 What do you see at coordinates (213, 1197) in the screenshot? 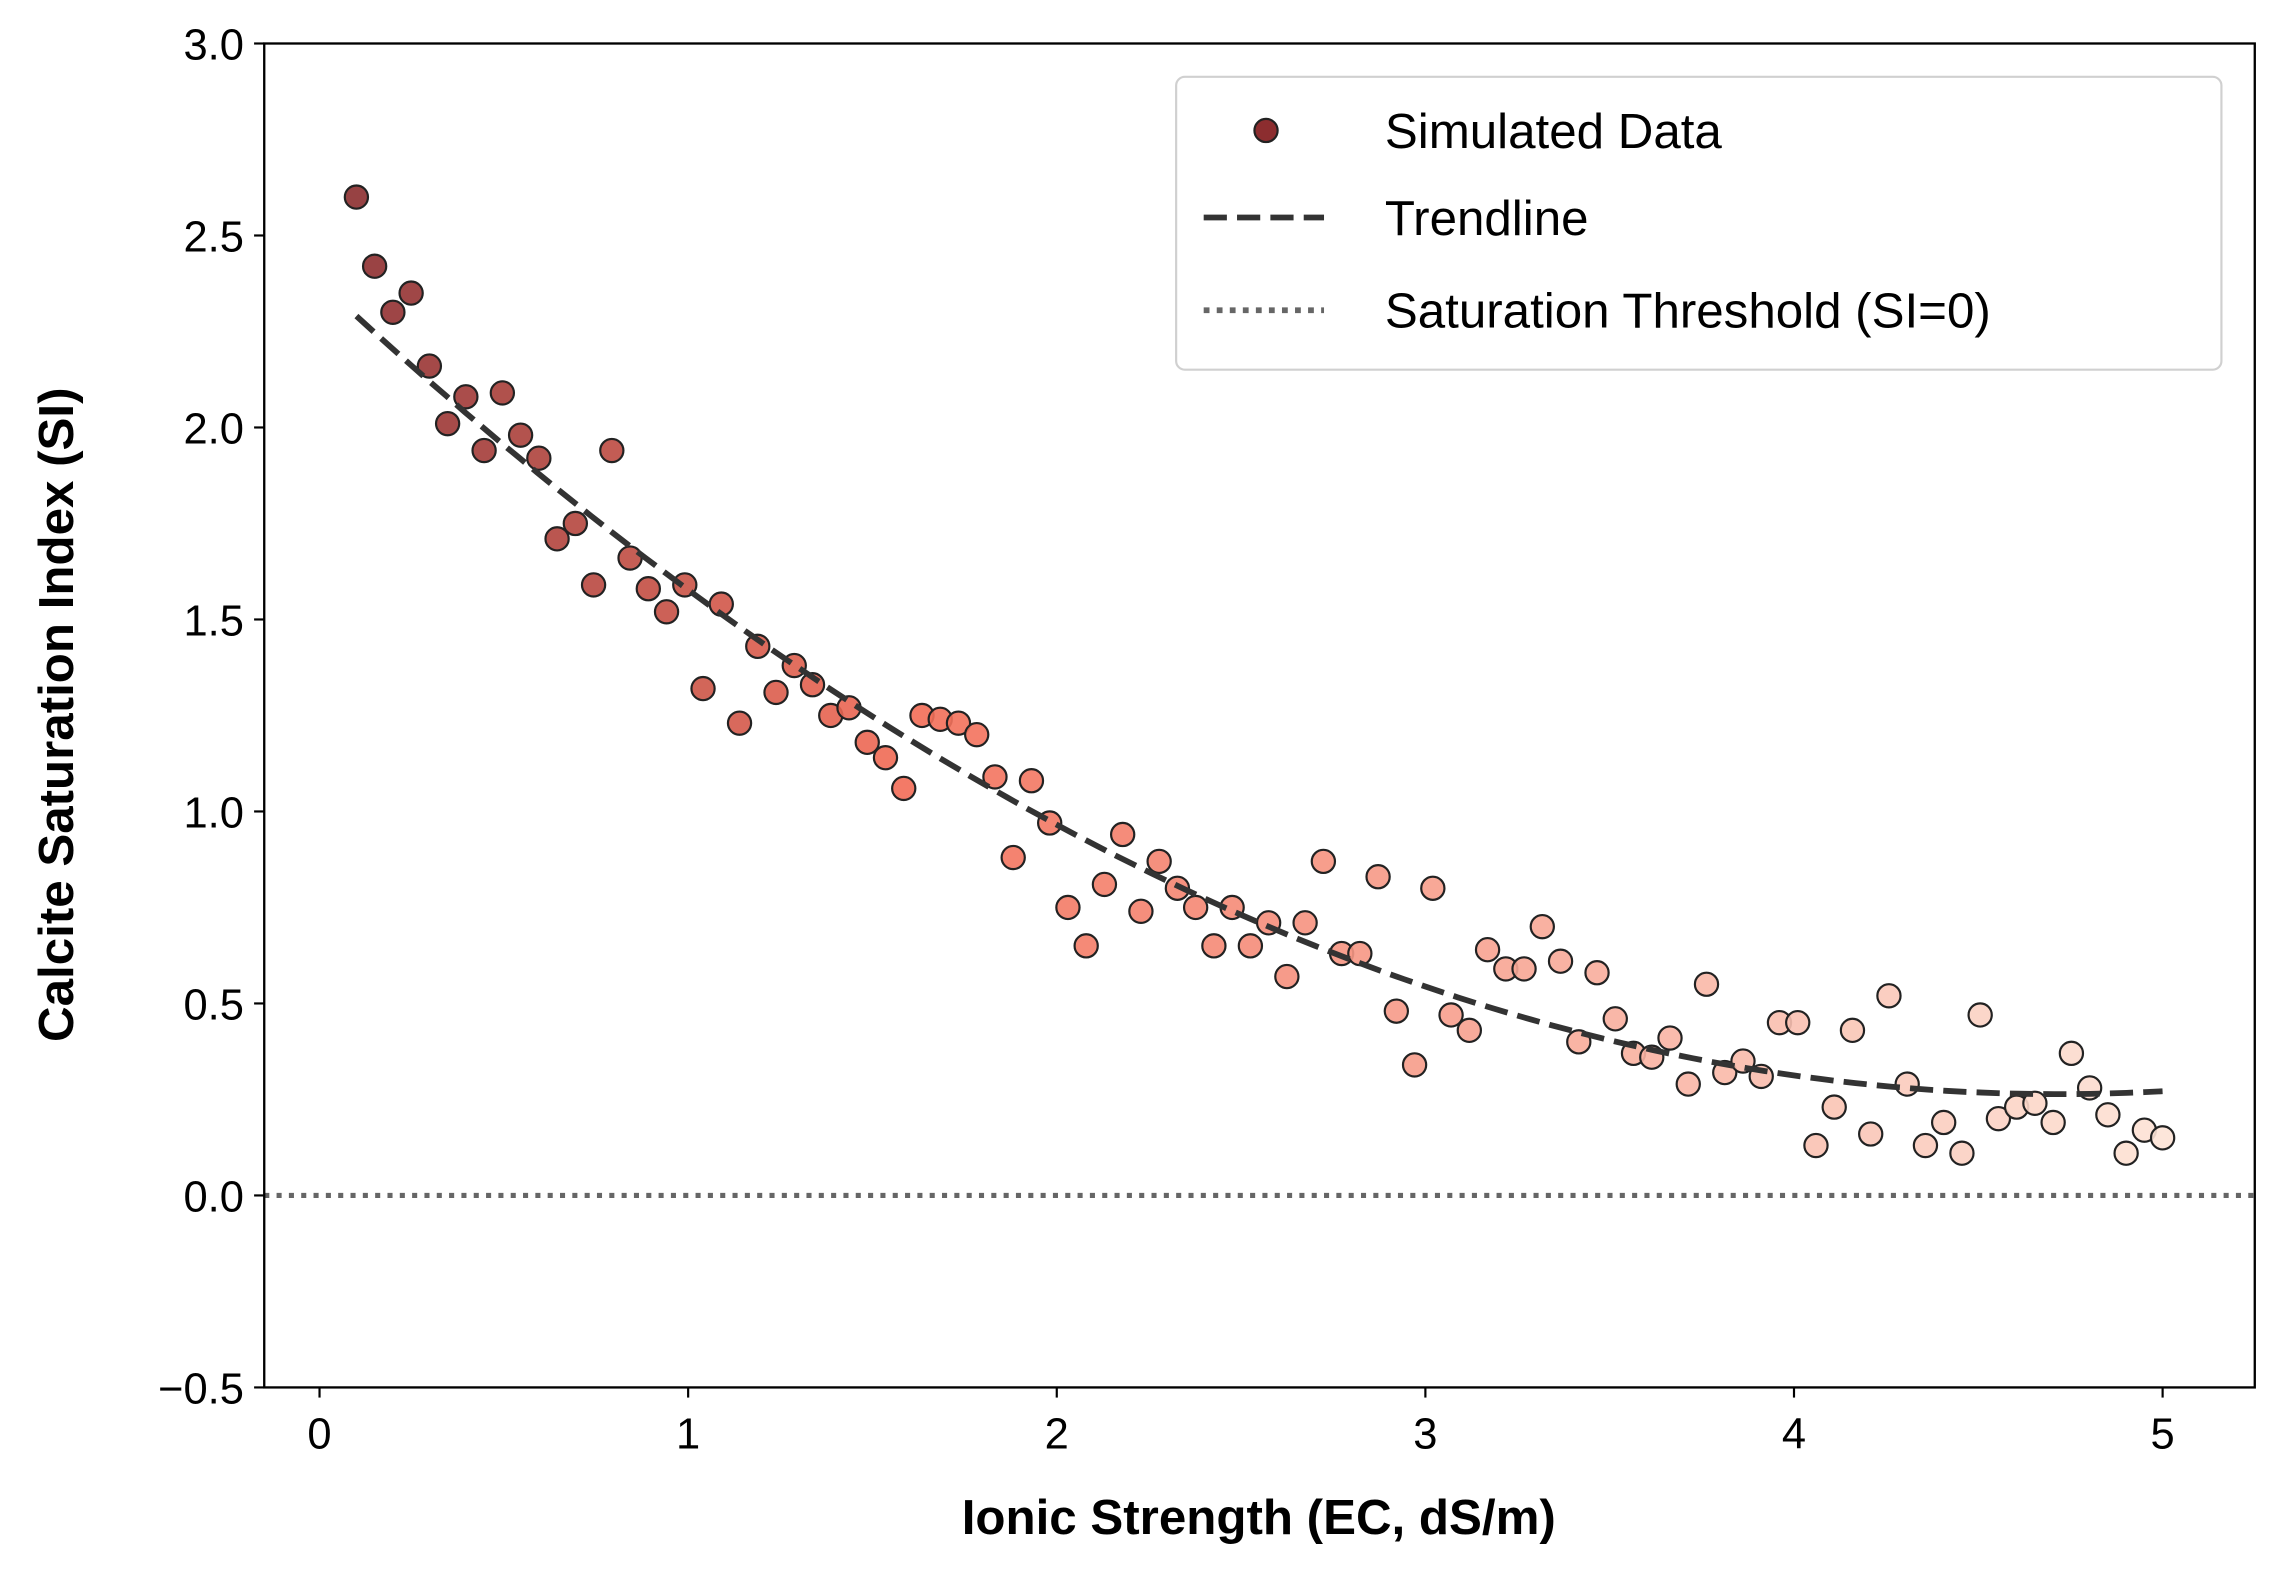
I see `y-tick-label: 0.0` at bounding box center [213, 1197].